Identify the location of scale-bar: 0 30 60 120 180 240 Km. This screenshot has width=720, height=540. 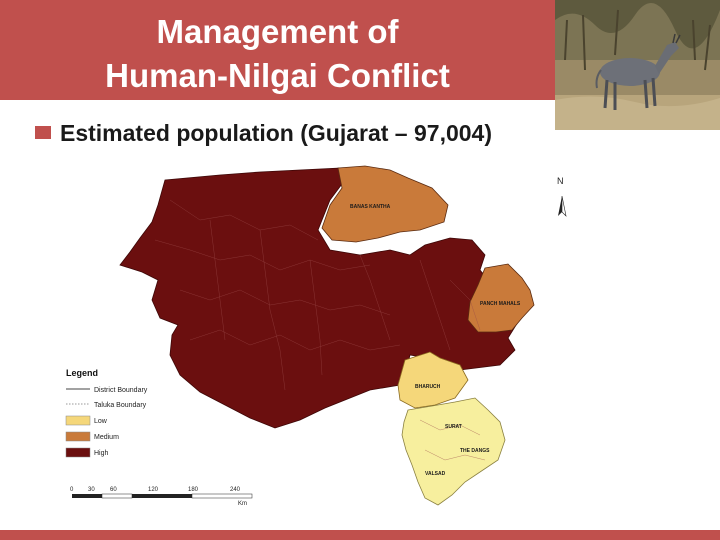
(161, 497).